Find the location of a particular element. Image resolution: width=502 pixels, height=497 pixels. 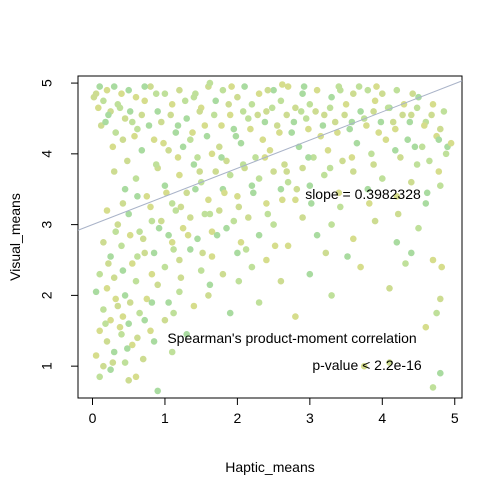

method-annotation: Spearman's product-moment correlation is located at coordinates (291, 338).